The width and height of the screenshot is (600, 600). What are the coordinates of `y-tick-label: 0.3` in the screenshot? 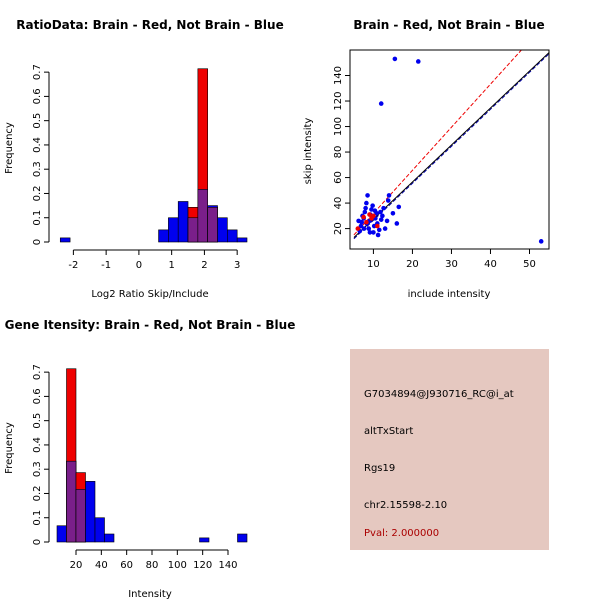 It's located at (37, 469).